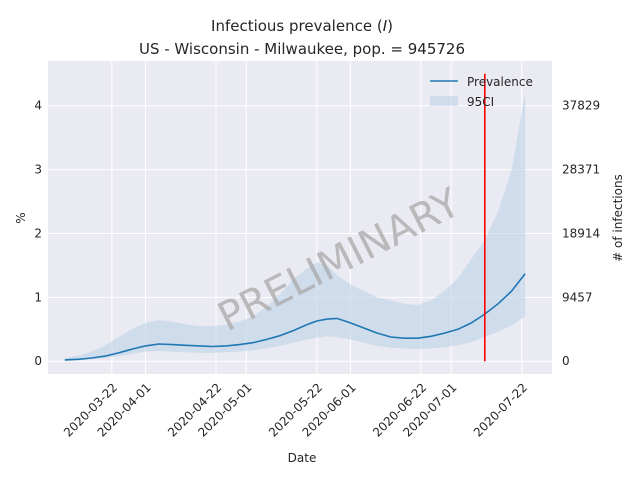  I want to click on y-axis-label-left: %, so click(21, 217).